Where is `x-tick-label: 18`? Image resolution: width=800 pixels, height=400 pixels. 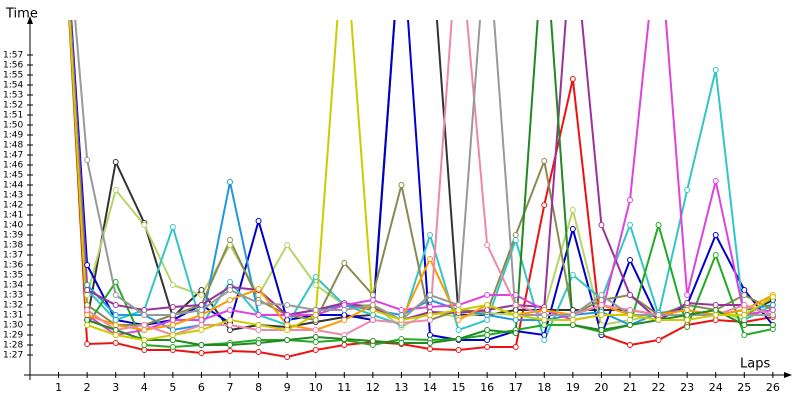
x-tick-label: 18 is located at coordinates (544, 387).